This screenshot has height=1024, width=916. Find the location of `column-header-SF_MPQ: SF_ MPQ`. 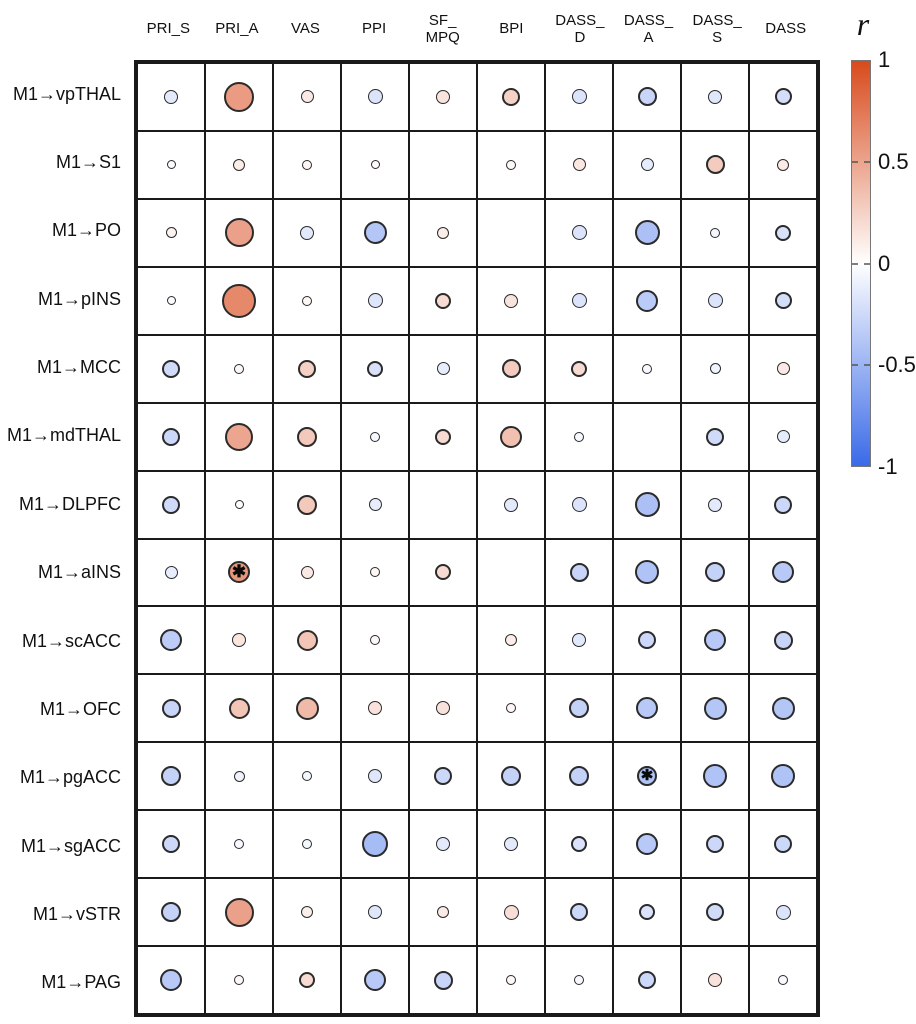

column-header-SF_MPQ: SF_ MPQ is located at coordinates (442, 28).